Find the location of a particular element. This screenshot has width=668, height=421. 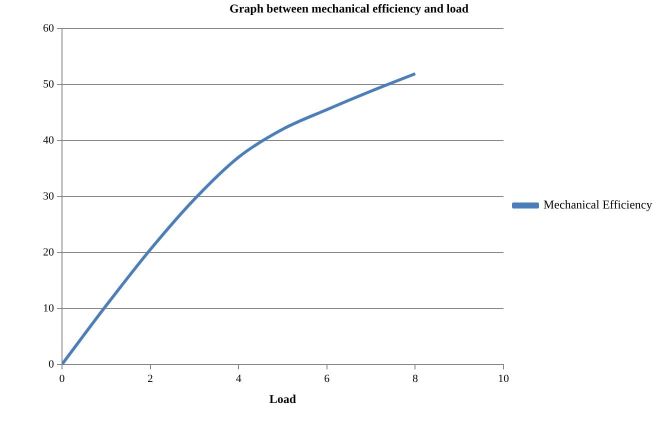

x-tick-label: 0 is located at coordinates (62, 378).